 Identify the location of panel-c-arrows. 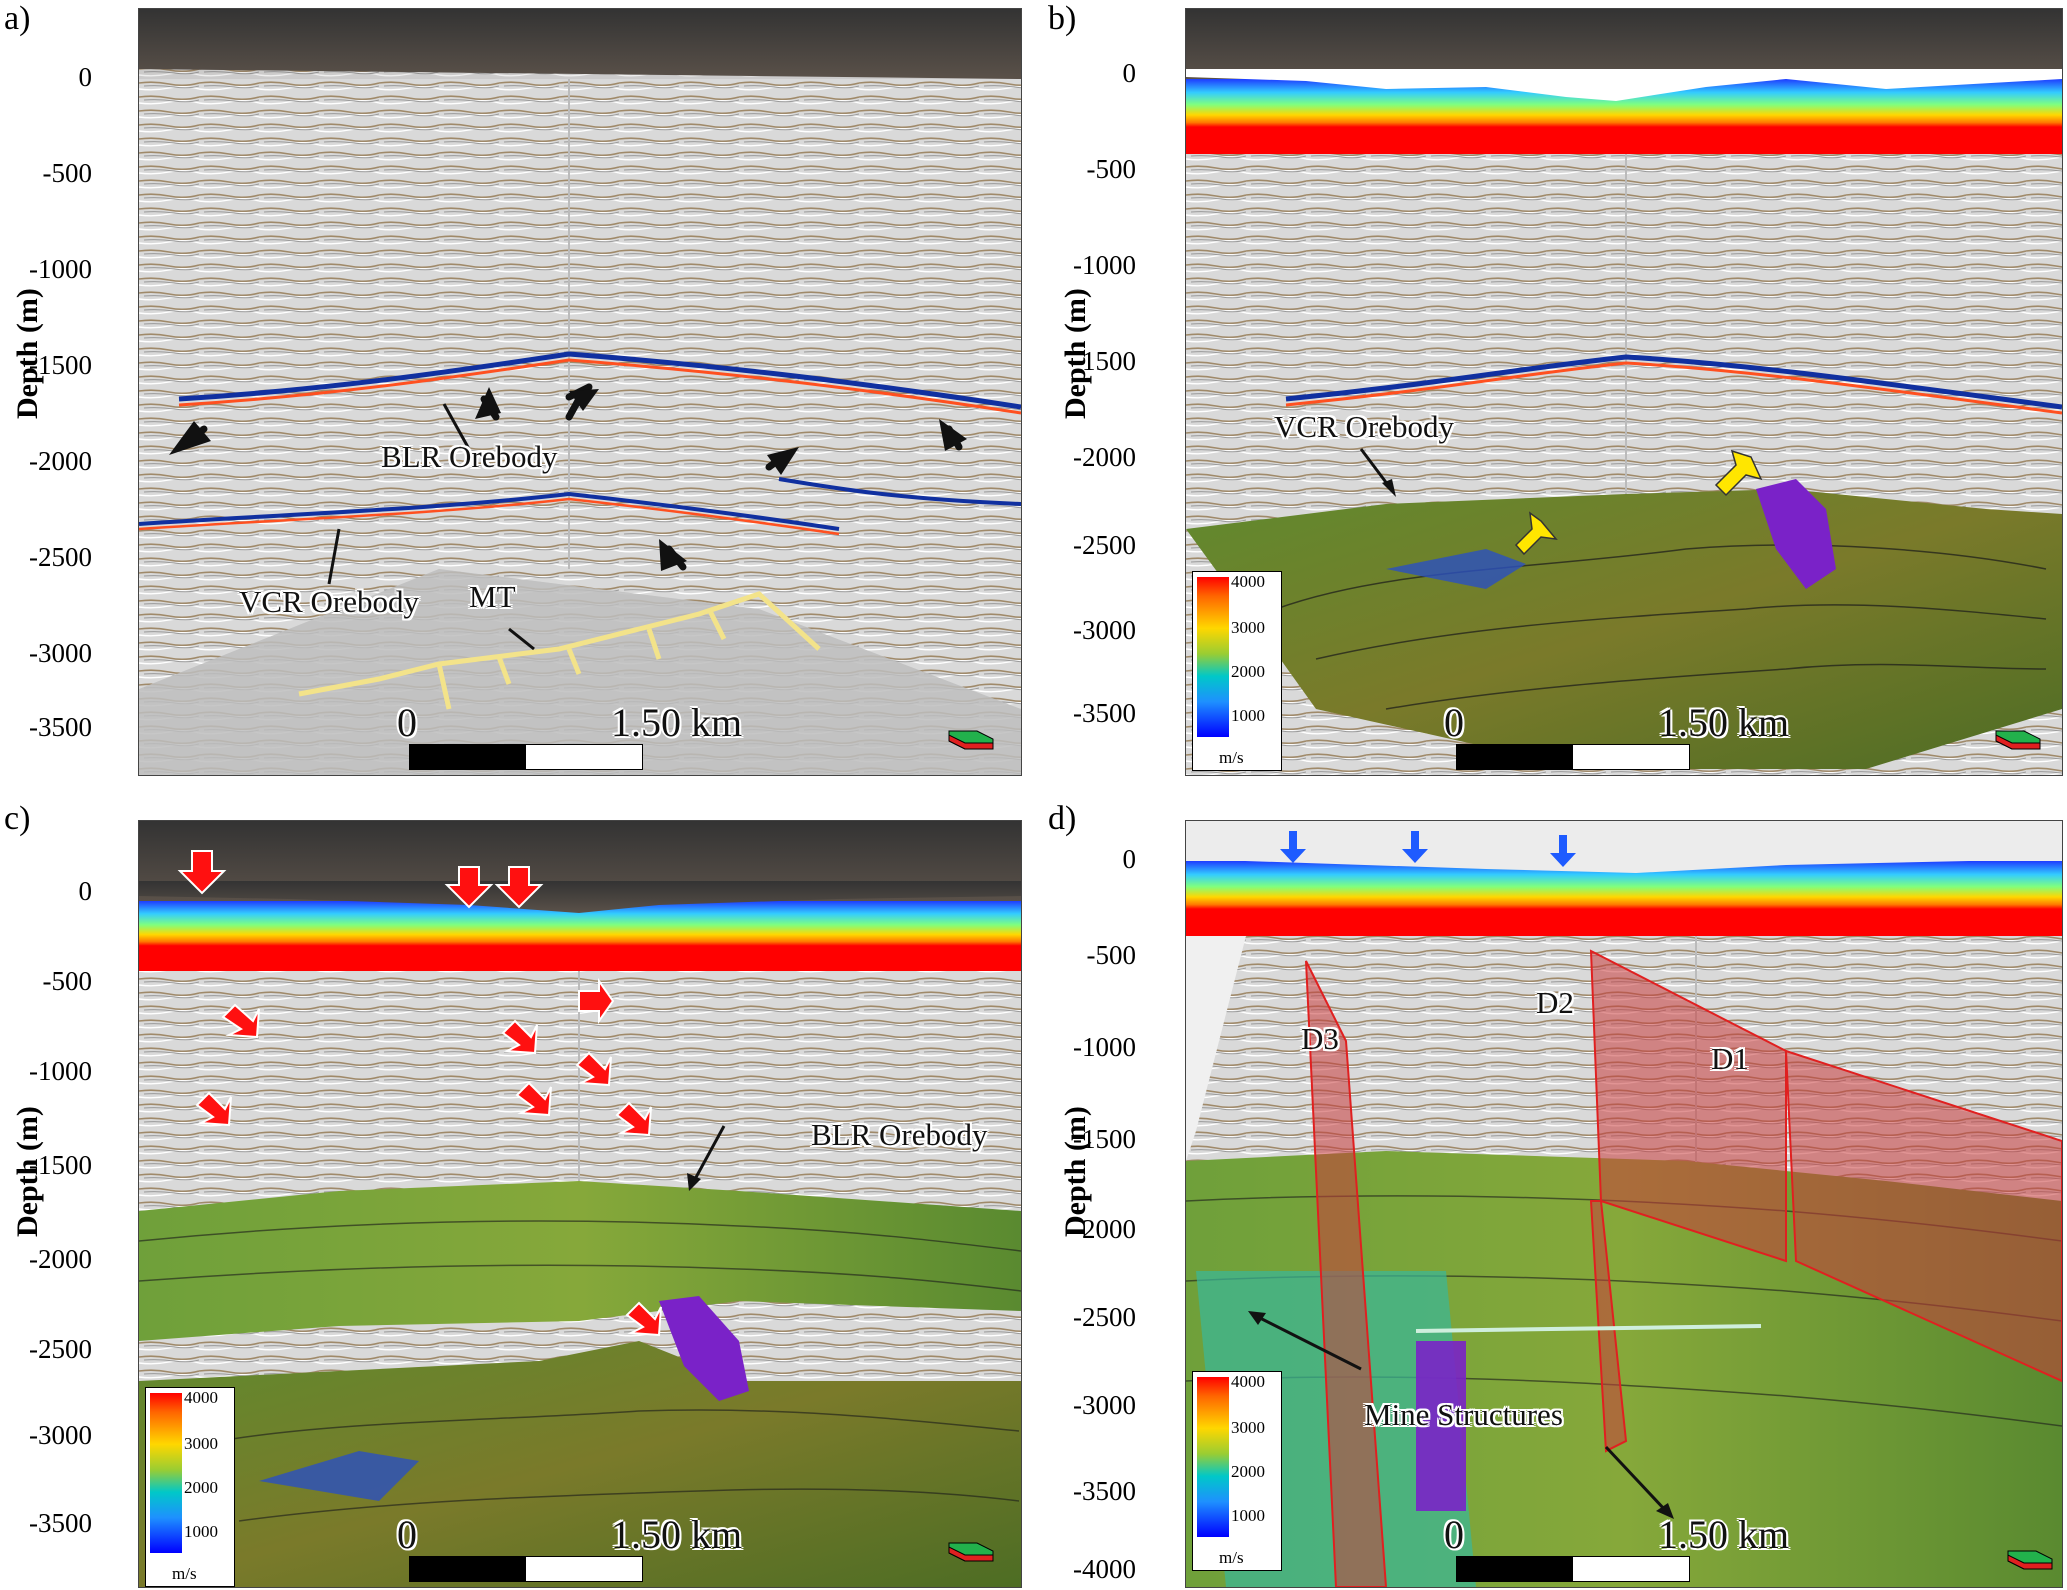
(451, 1093).